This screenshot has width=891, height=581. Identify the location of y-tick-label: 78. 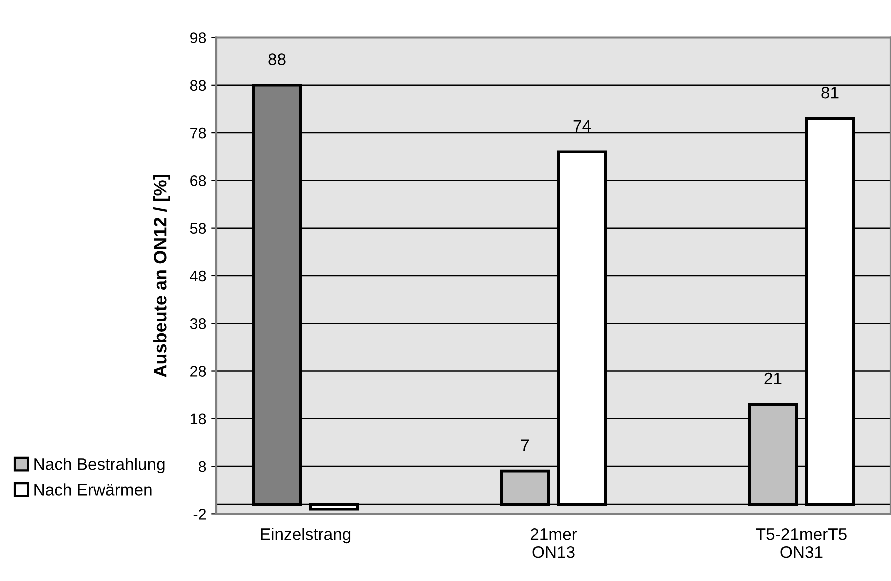
(198, 133).